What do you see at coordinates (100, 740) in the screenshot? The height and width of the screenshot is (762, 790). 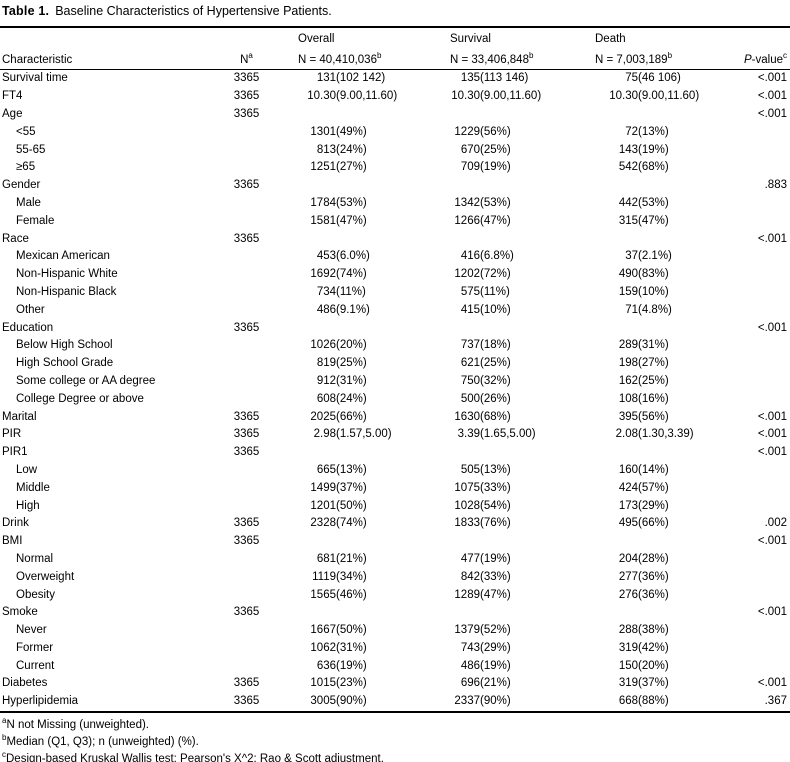 I see `footnote-b: bMedian (Q1, Q3); n (unweighted) (%).` at bounding box center [100, 740].